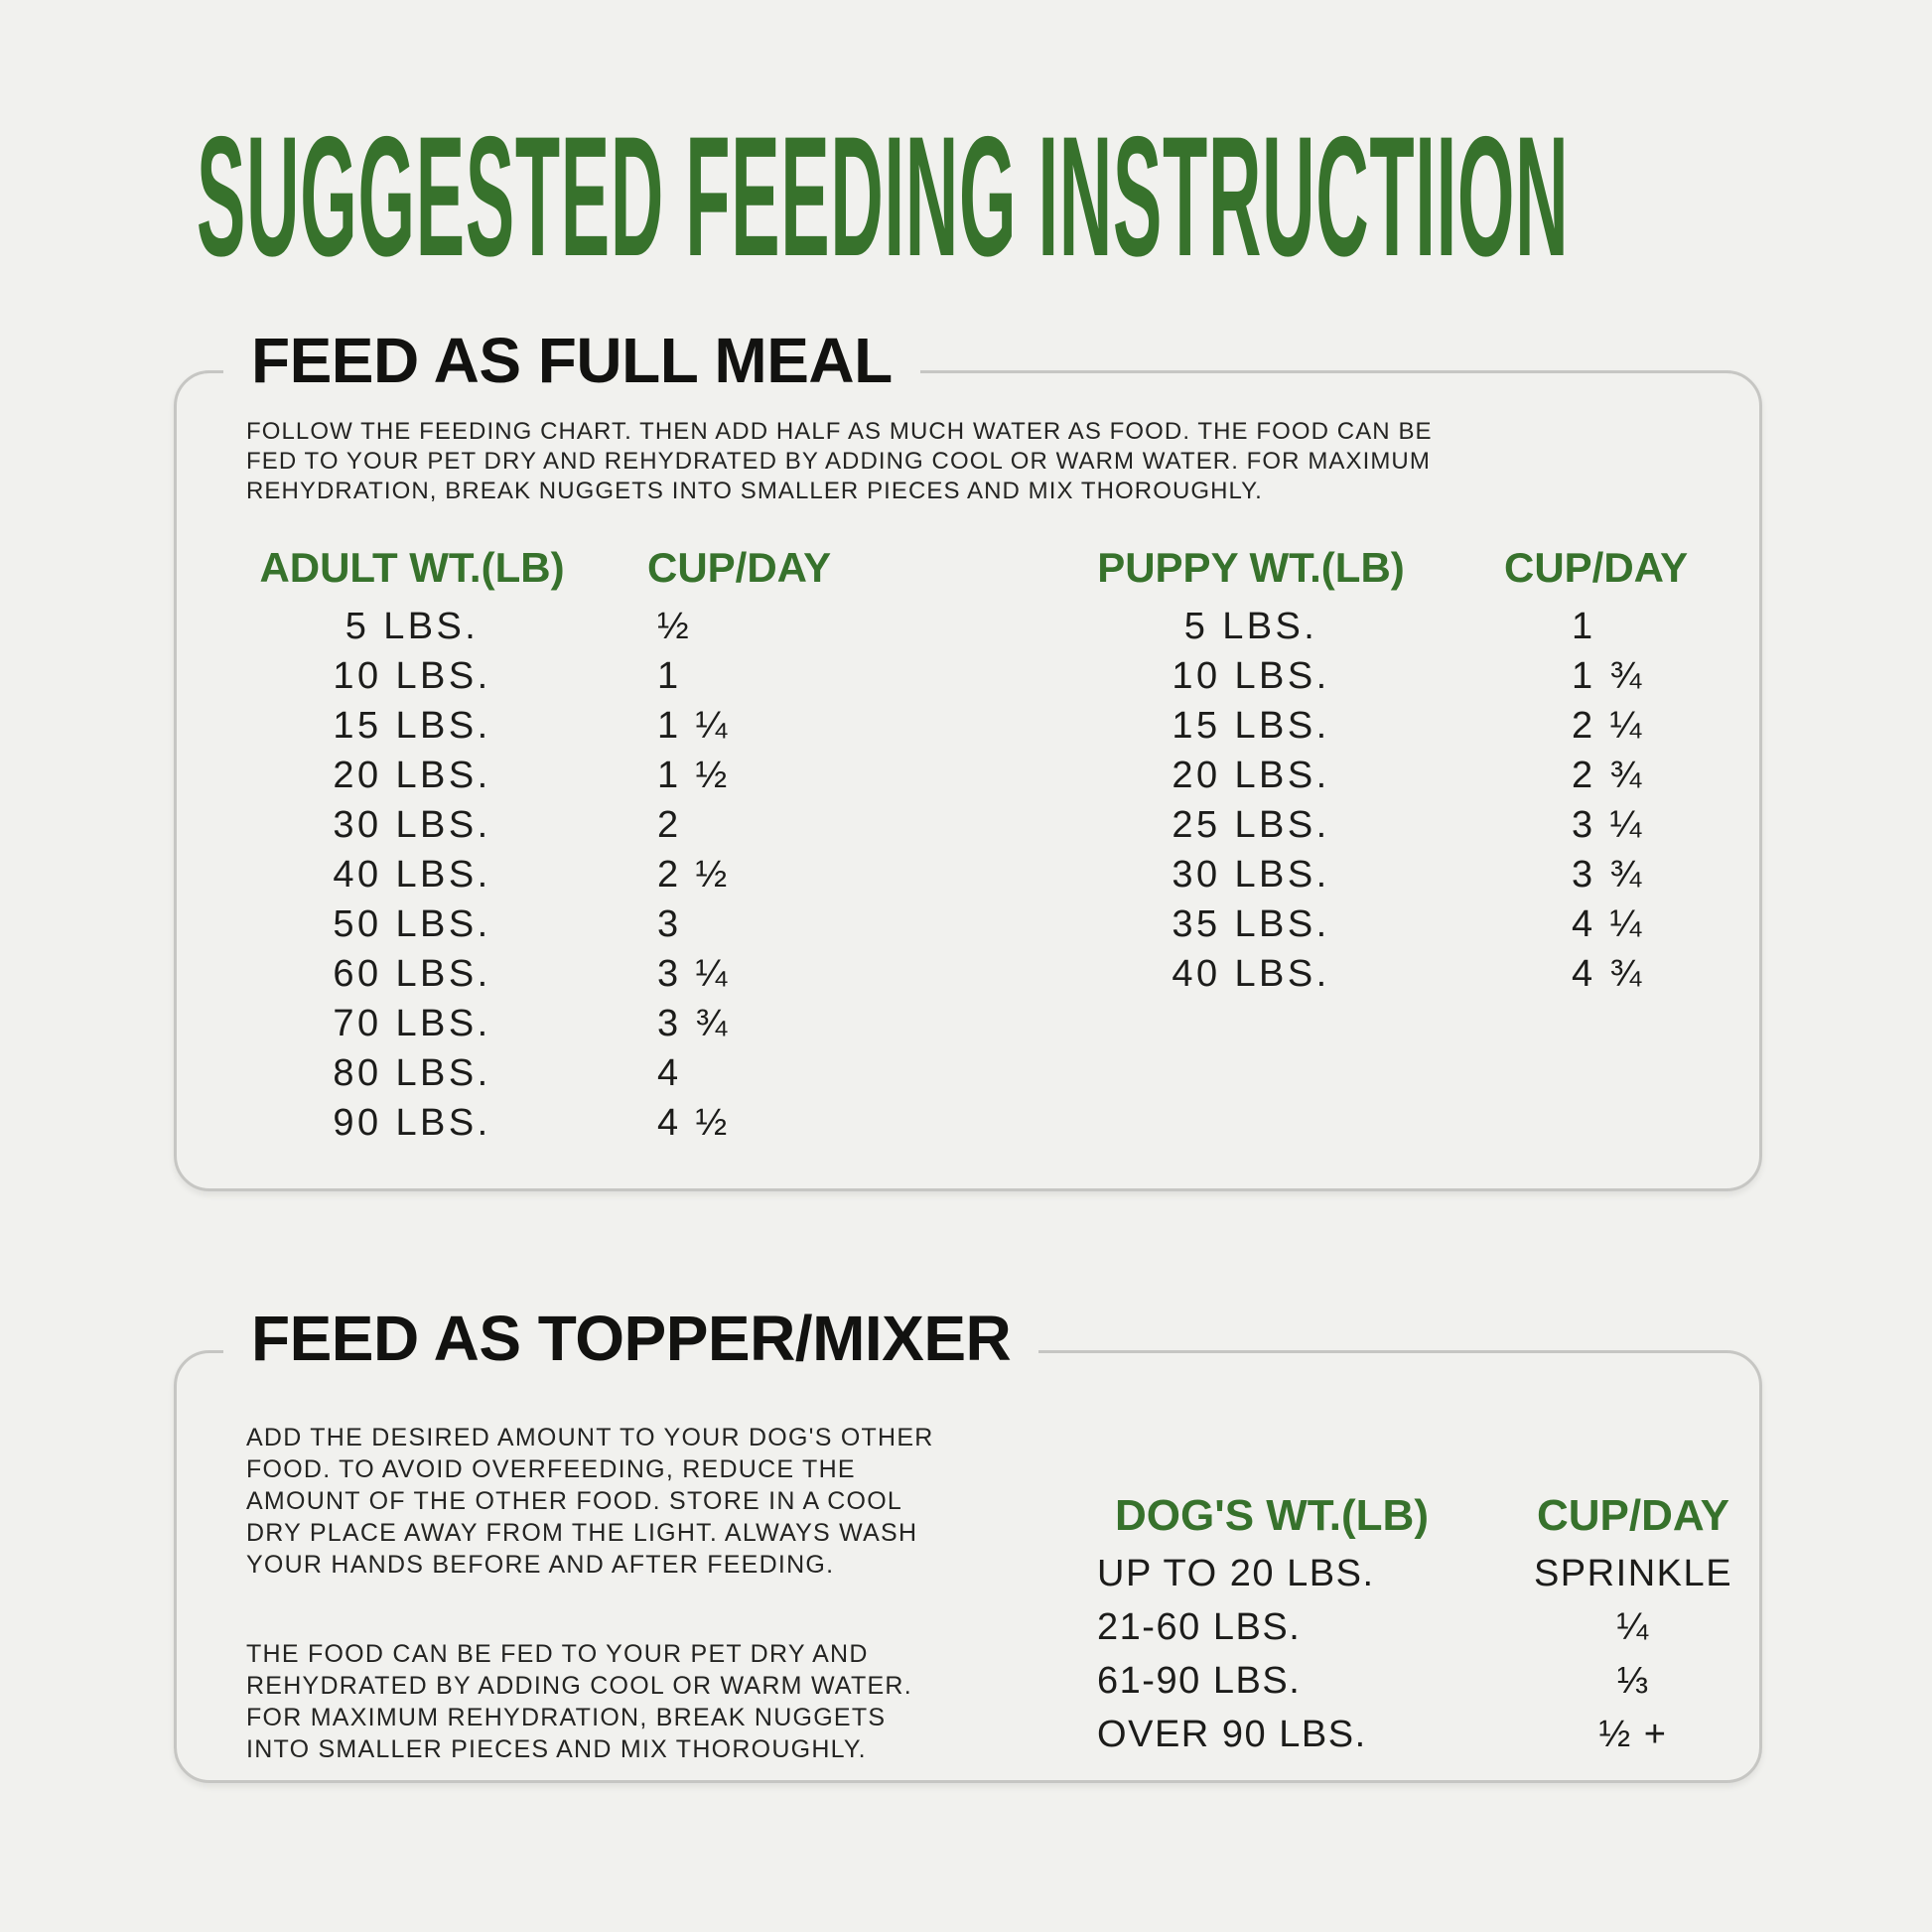 This screenshot has width=1932, height=1932. I want to click on cups-cell: ½, so click(675, 626).